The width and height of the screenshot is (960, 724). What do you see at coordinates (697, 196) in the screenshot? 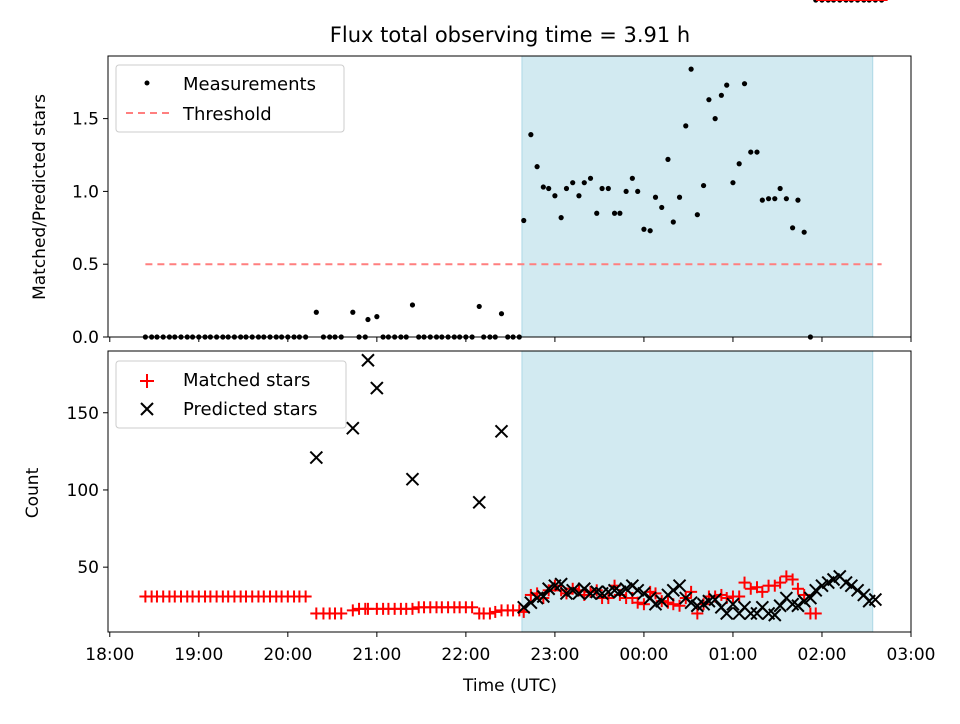
I see `observing-window-span` at bounding box center [697, 196].